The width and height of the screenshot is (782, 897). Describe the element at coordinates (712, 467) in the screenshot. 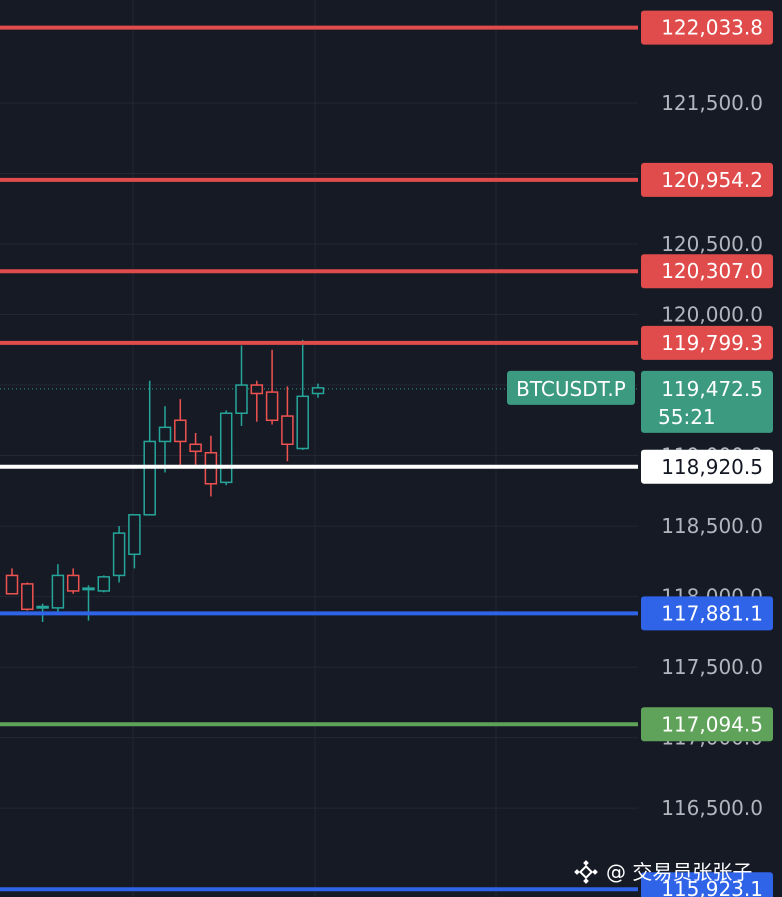

I see `price-tag-label: 118,920.5` at that location.